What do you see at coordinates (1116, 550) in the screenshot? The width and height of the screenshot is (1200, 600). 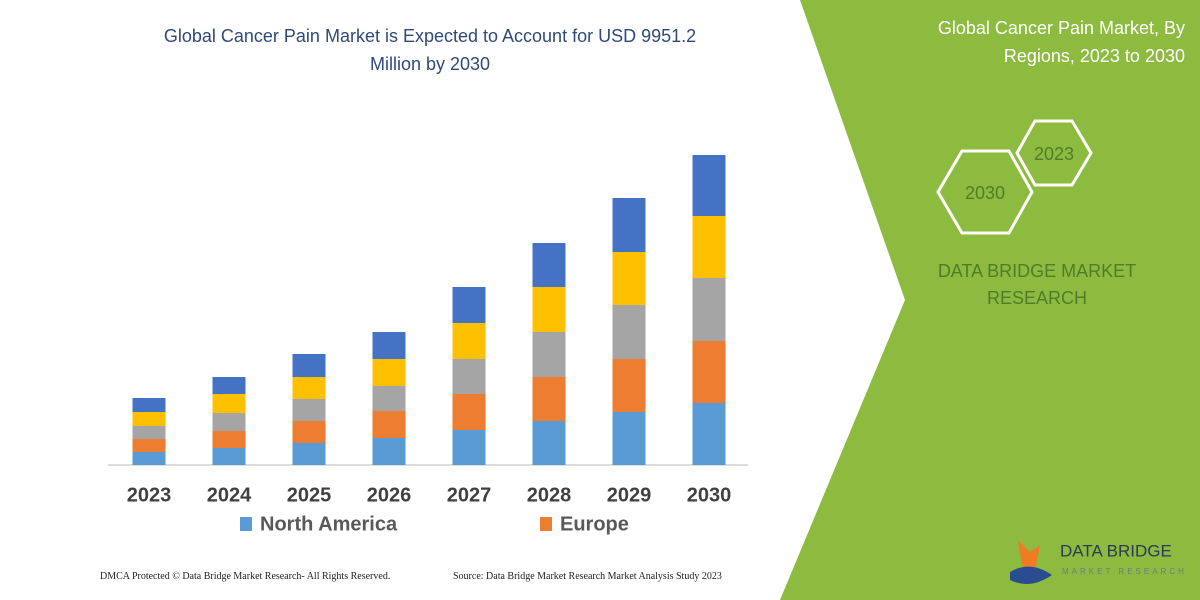 I see `logo-name: DATA BRIDGE` at bounding box center [1116, 550].